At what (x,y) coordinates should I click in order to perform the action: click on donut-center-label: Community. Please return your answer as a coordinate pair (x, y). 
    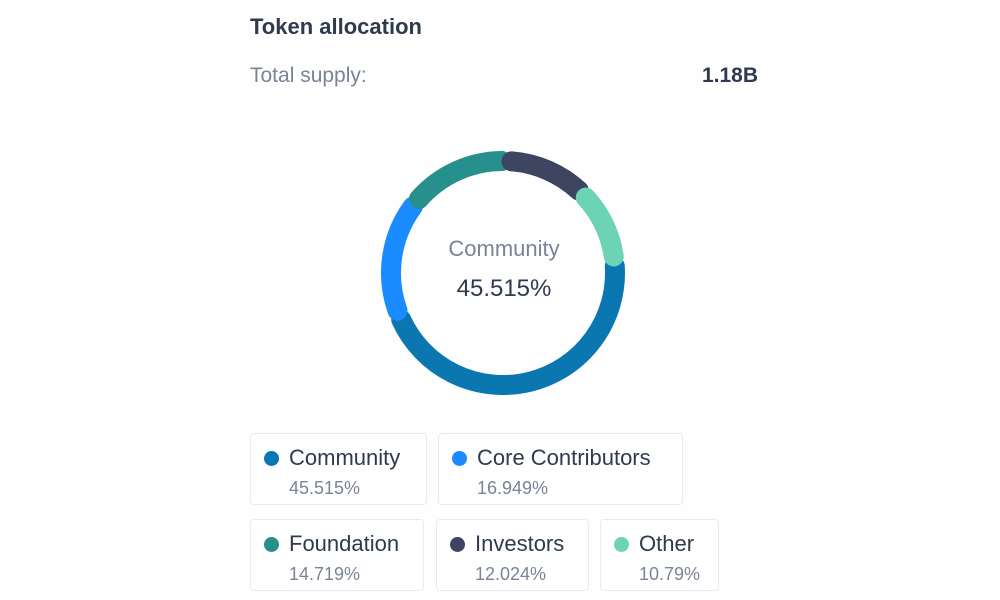
    Looking at the image, I should click on (504, 248).